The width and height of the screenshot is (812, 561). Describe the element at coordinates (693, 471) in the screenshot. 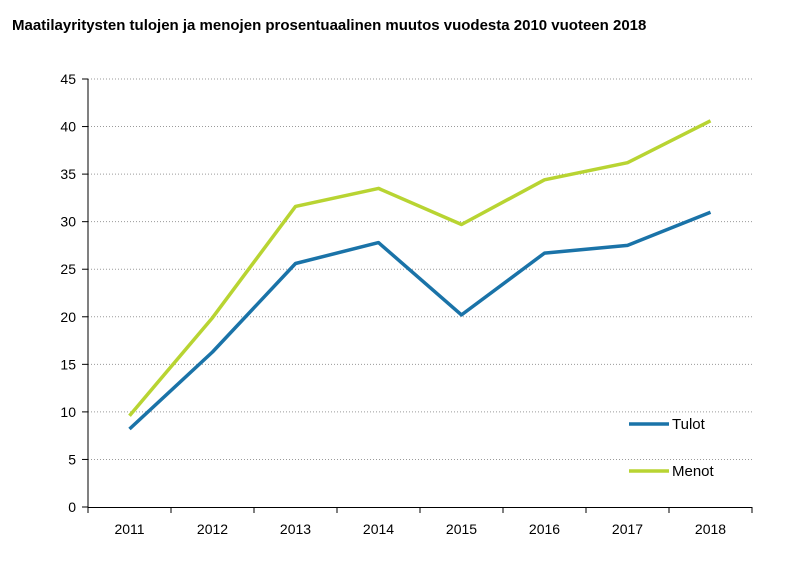

I see `legend-label-menot: Menot` at that location.